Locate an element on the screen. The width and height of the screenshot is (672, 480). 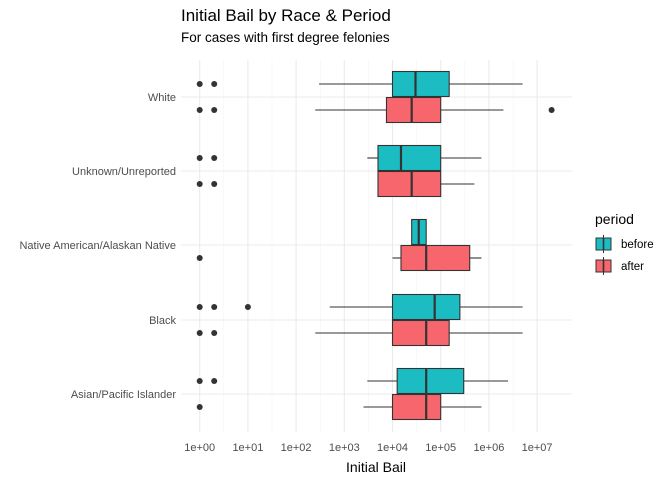
x-tick-label: 1e+05 is located at coordinates (440, 448).